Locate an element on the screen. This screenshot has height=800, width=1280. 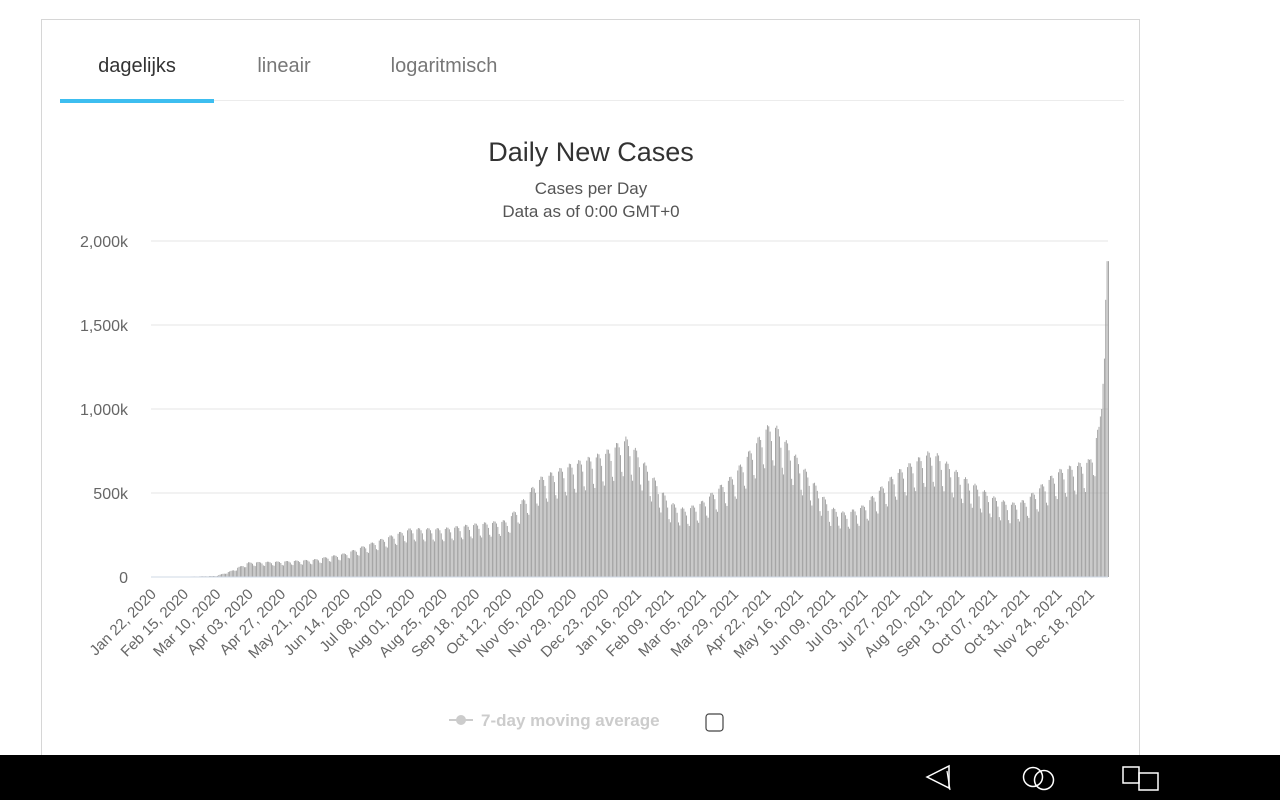
legend: 7-day moving average is located at coordinates (586, 721).